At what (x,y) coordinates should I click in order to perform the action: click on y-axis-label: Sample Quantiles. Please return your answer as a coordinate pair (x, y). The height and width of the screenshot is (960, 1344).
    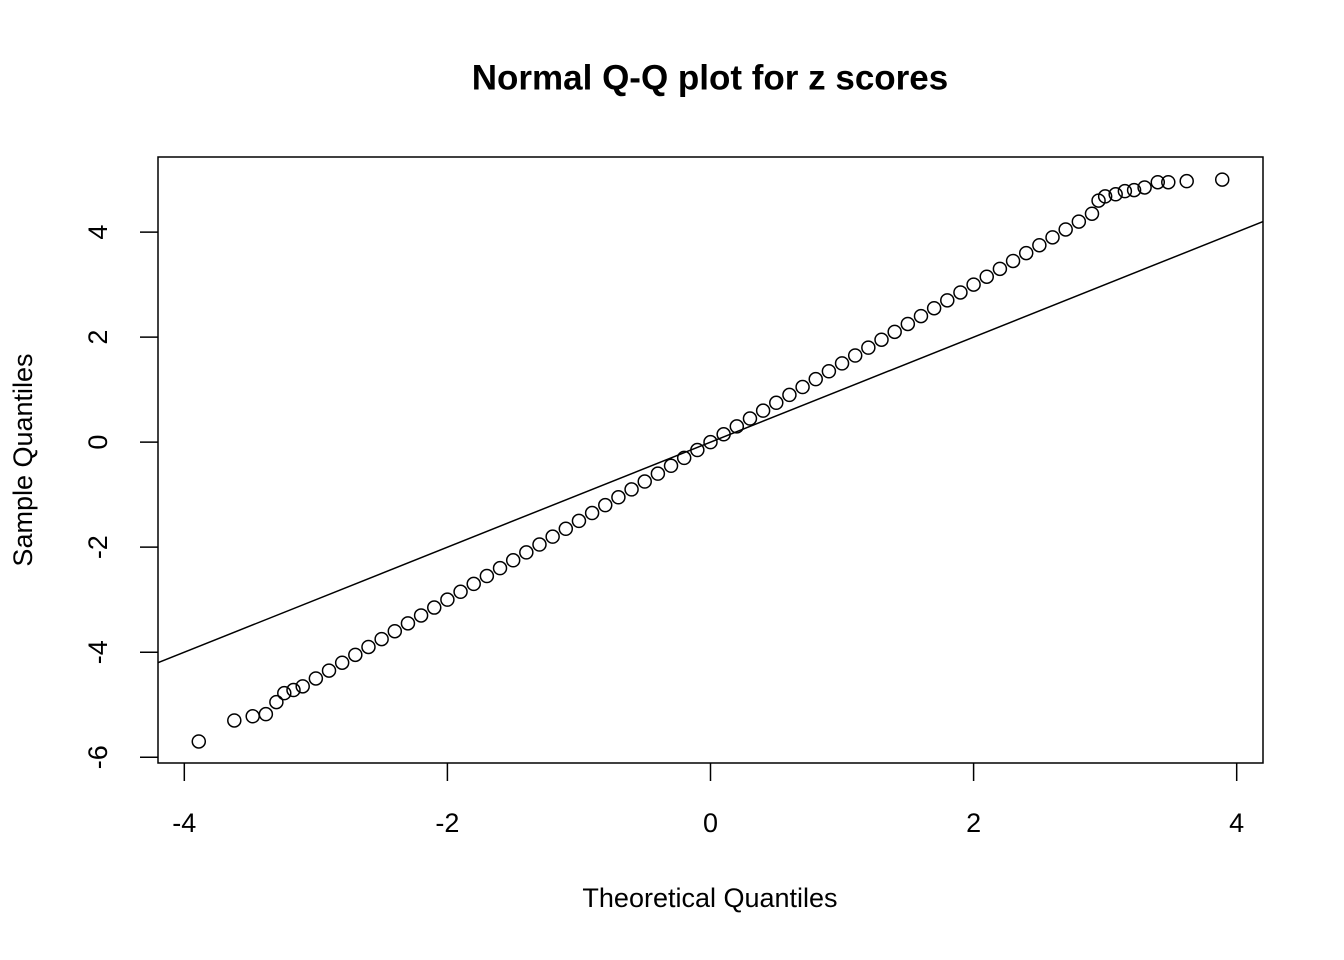
    Looking at the image, I should click on (23, 459).